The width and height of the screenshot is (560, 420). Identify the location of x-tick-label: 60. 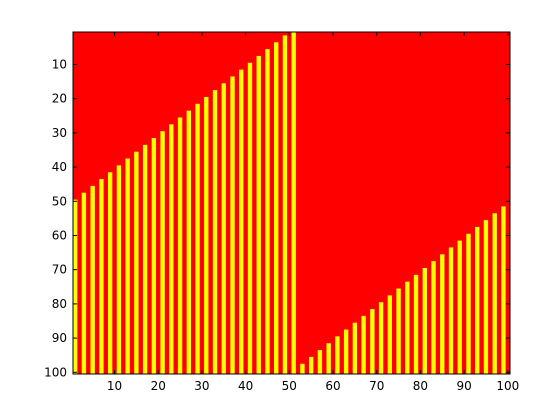
(332, 386).